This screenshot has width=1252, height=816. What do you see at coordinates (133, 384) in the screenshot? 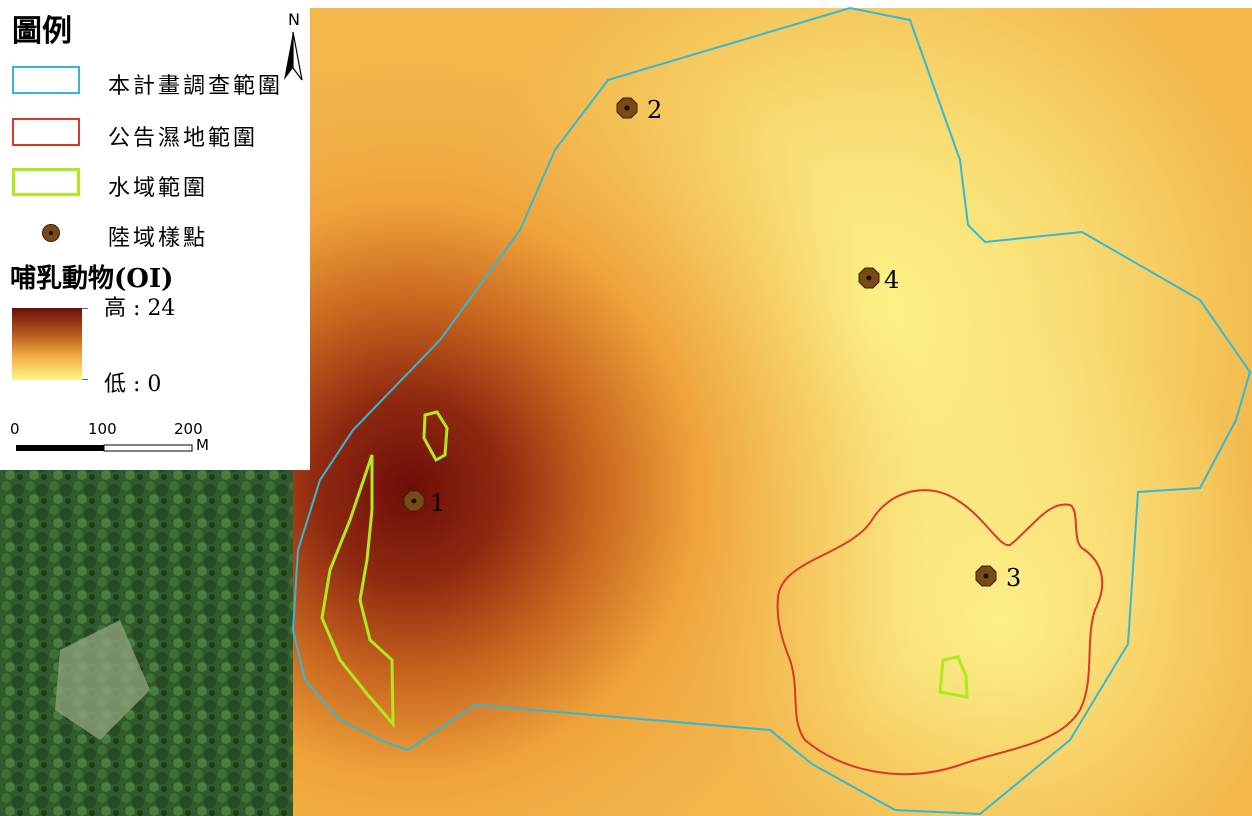
I see `ramp-low-label: 低 : 0` at bounding box center [133, 384].